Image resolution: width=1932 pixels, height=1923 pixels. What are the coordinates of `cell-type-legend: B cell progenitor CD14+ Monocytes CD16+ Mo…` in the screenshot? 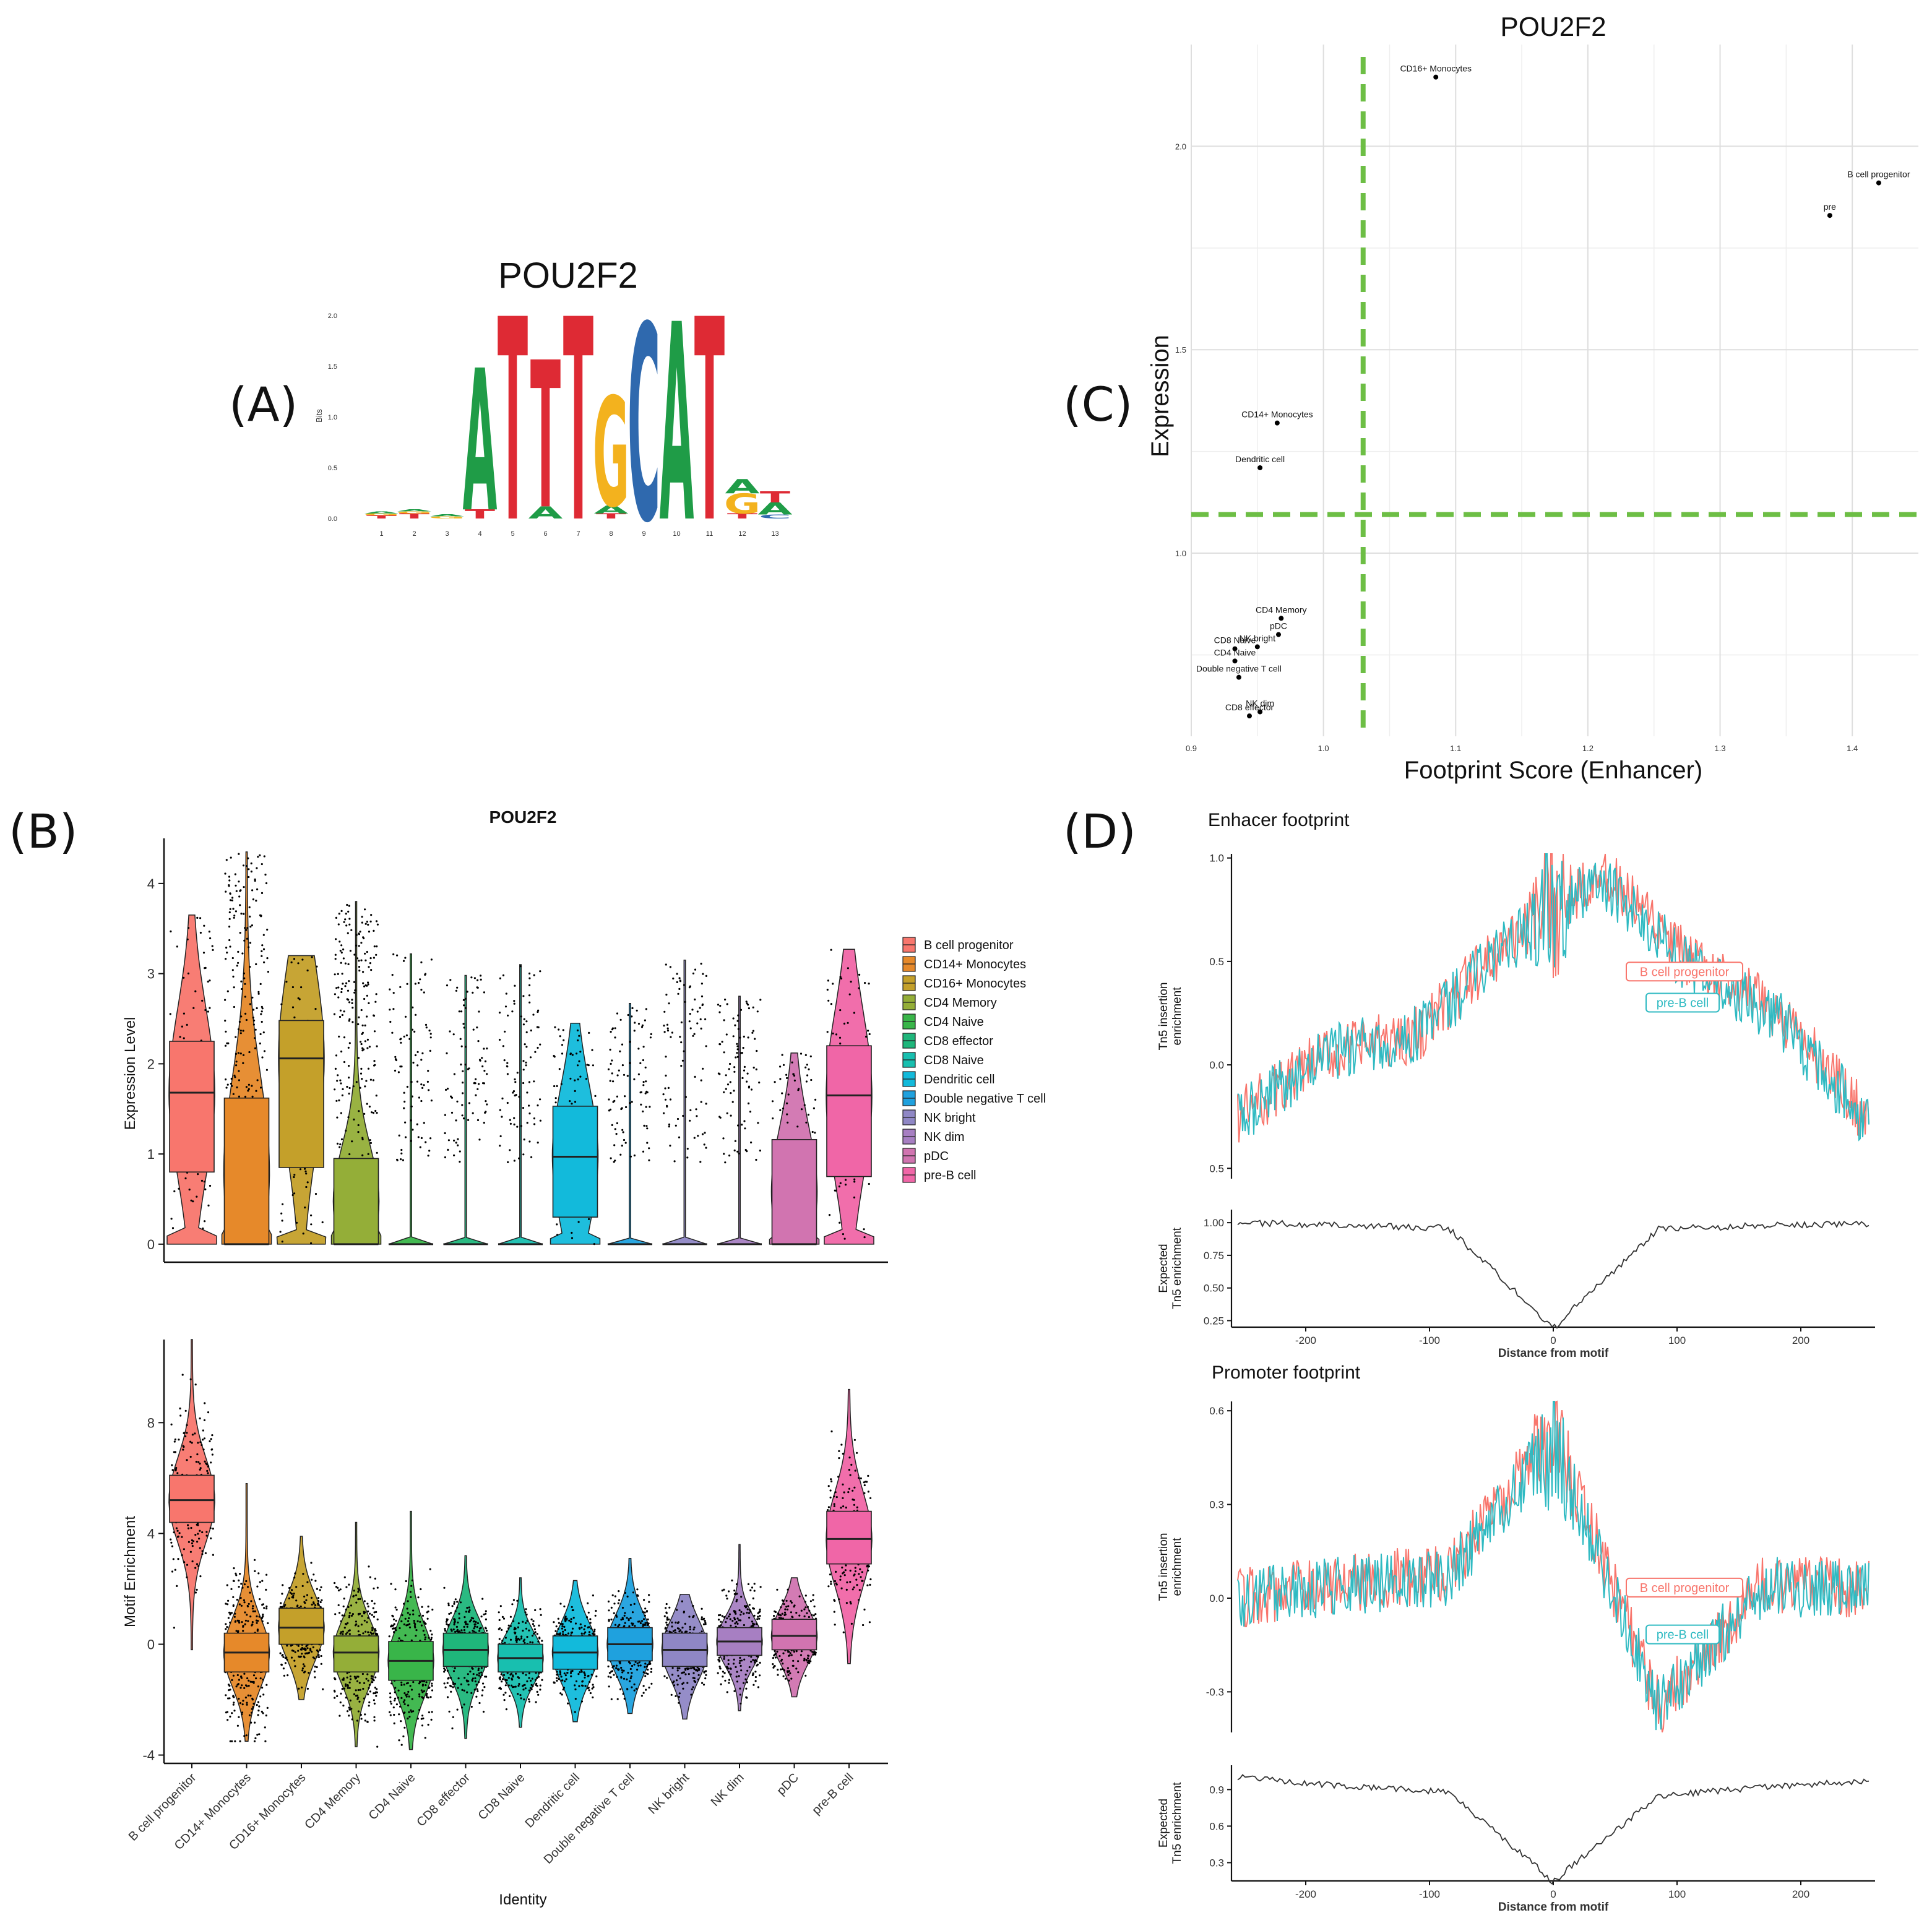 It's located at (974, 1060).